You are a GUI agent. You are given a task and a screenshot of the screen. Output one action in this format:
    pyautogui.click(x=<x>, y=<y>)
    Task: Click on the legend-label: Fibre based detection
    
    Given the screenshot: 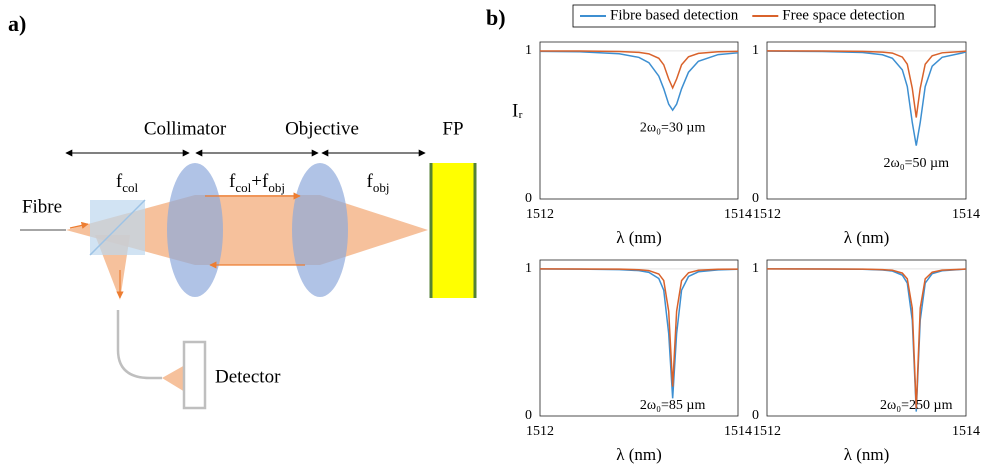 What is the action you would take?
    pyautogui.click(x=674, y=15)
    